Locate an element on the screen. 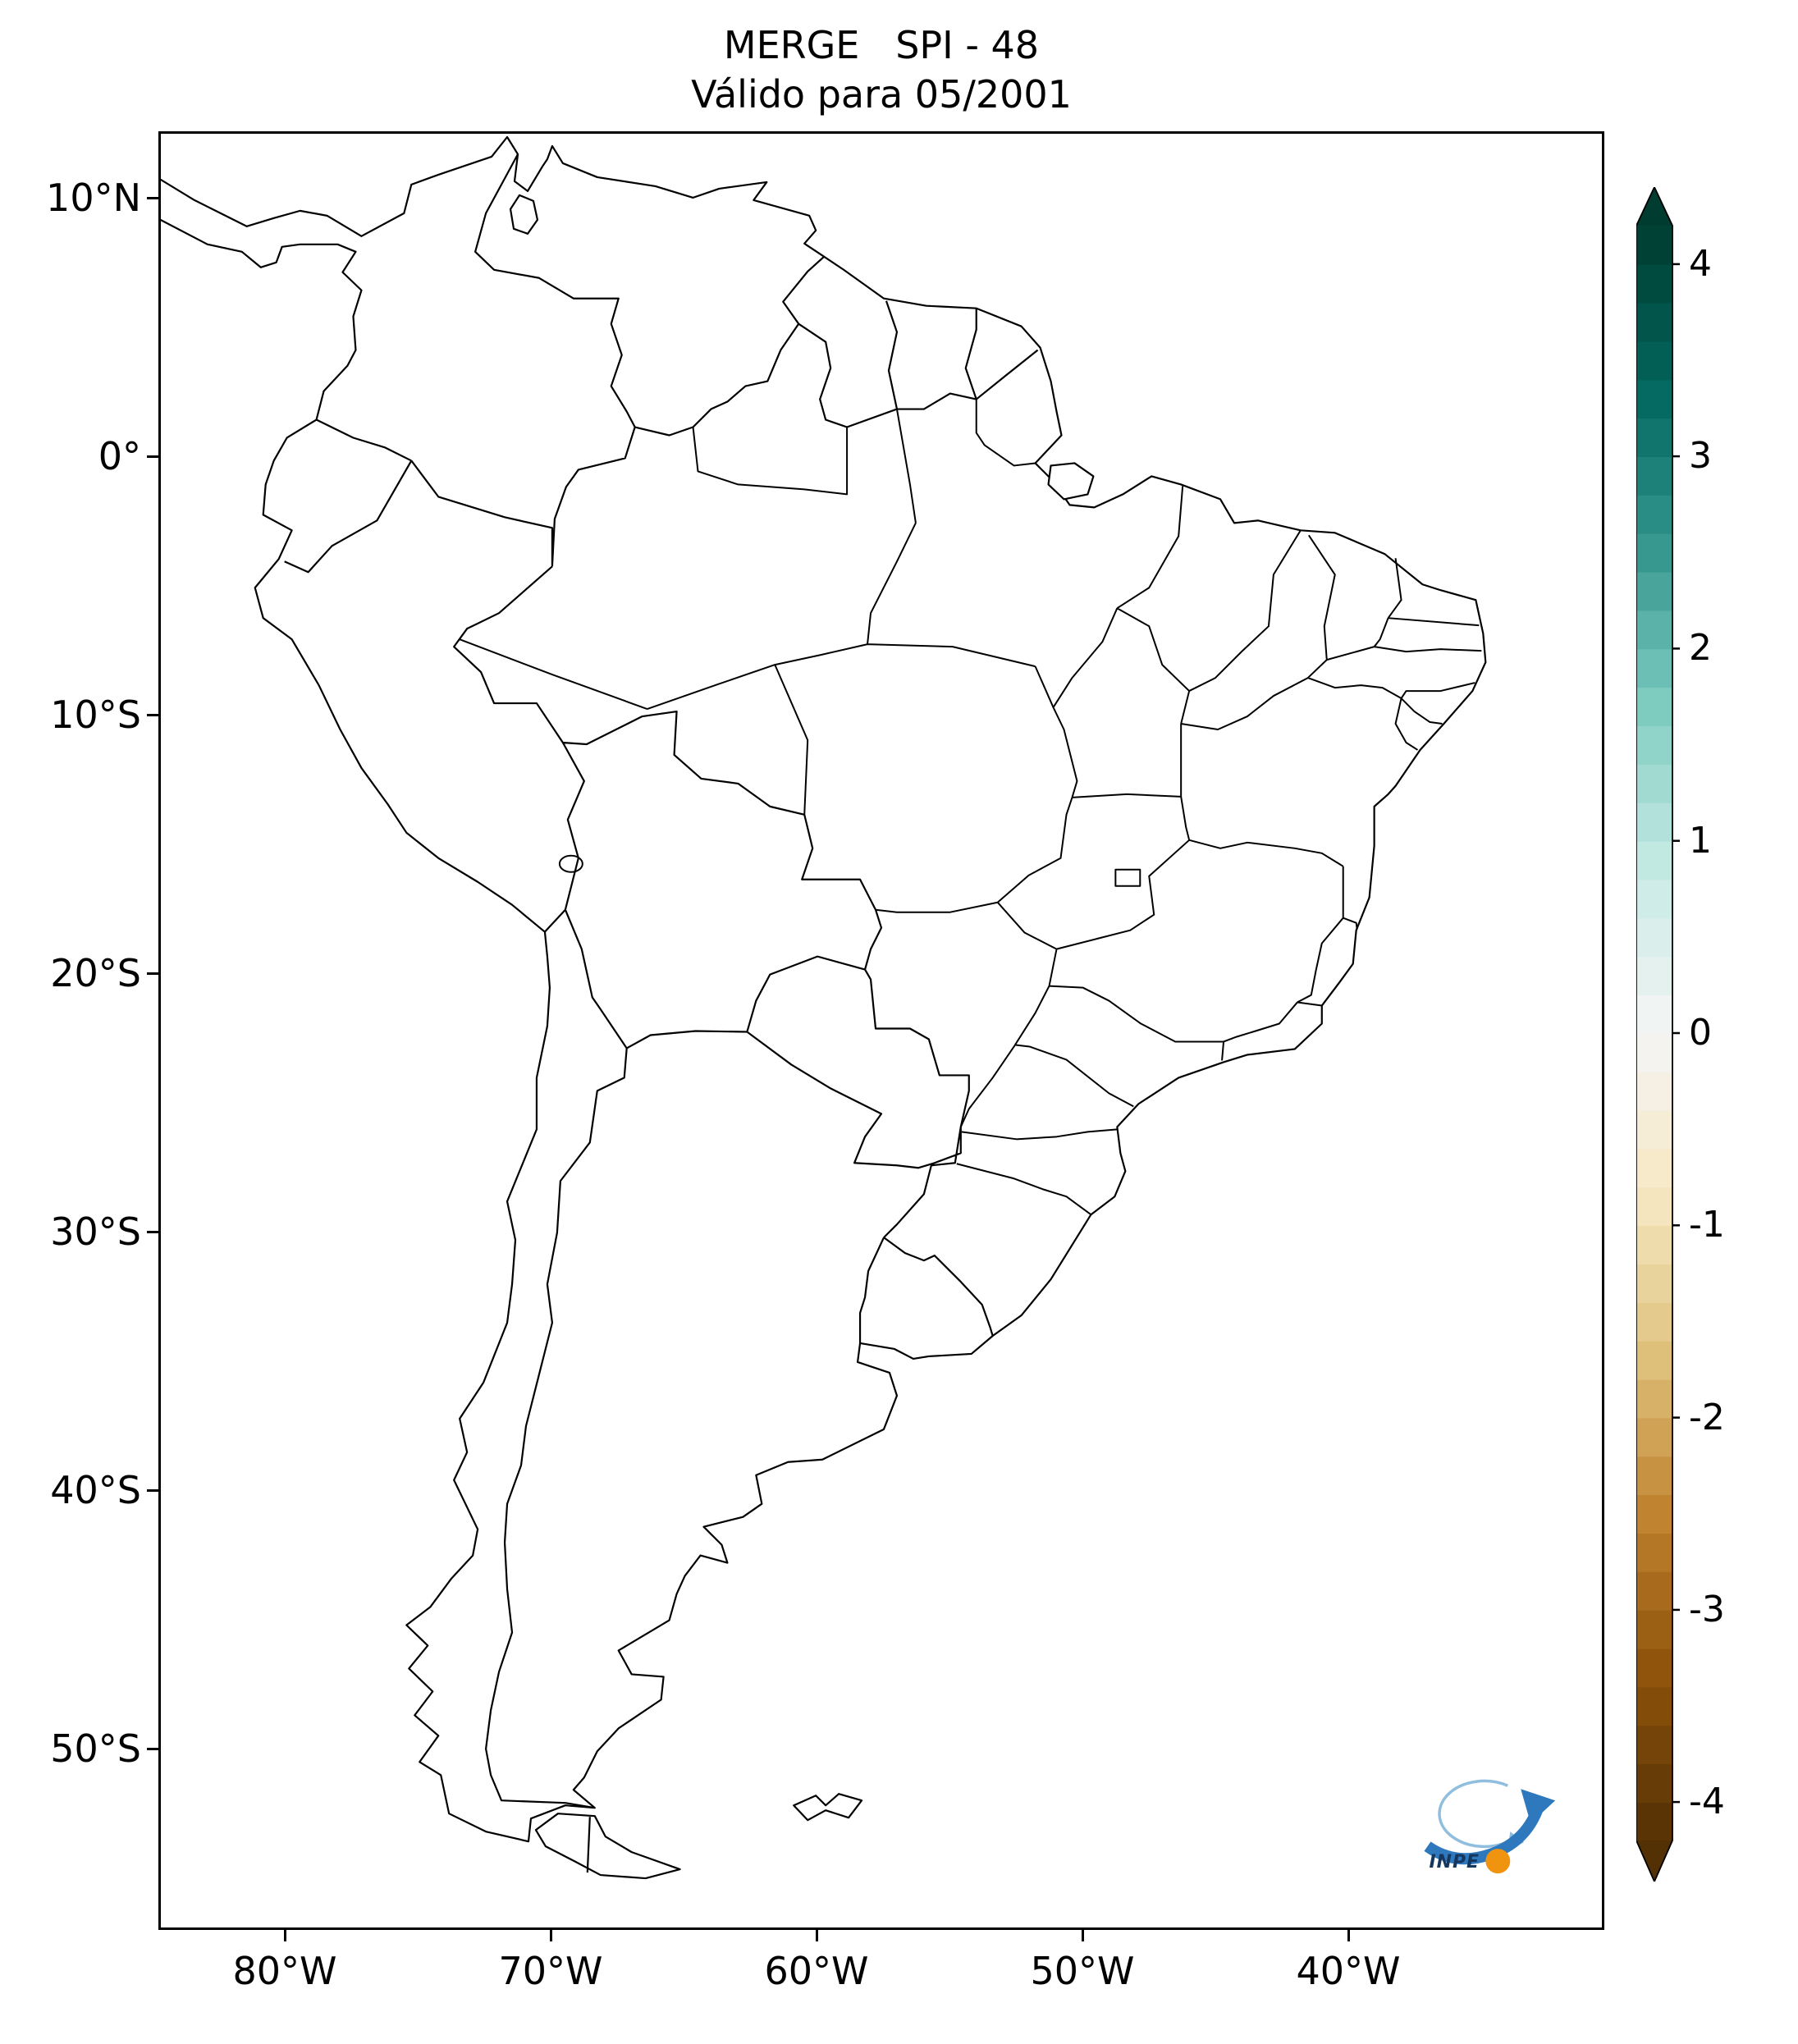 Image resolution: width=1798 pixels, height=2044 pixels. colorbar-tick-label: 1 is located at coordinates (1700, 841).